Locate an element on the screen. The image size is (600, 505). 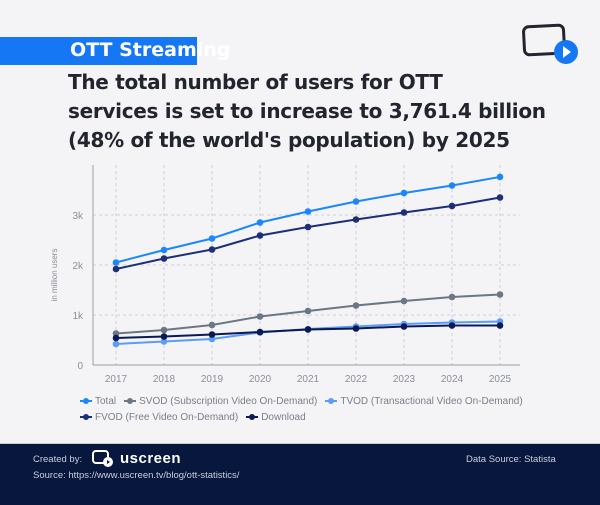
uscreen-logo: uscreen is located at coordinates (136, 458).